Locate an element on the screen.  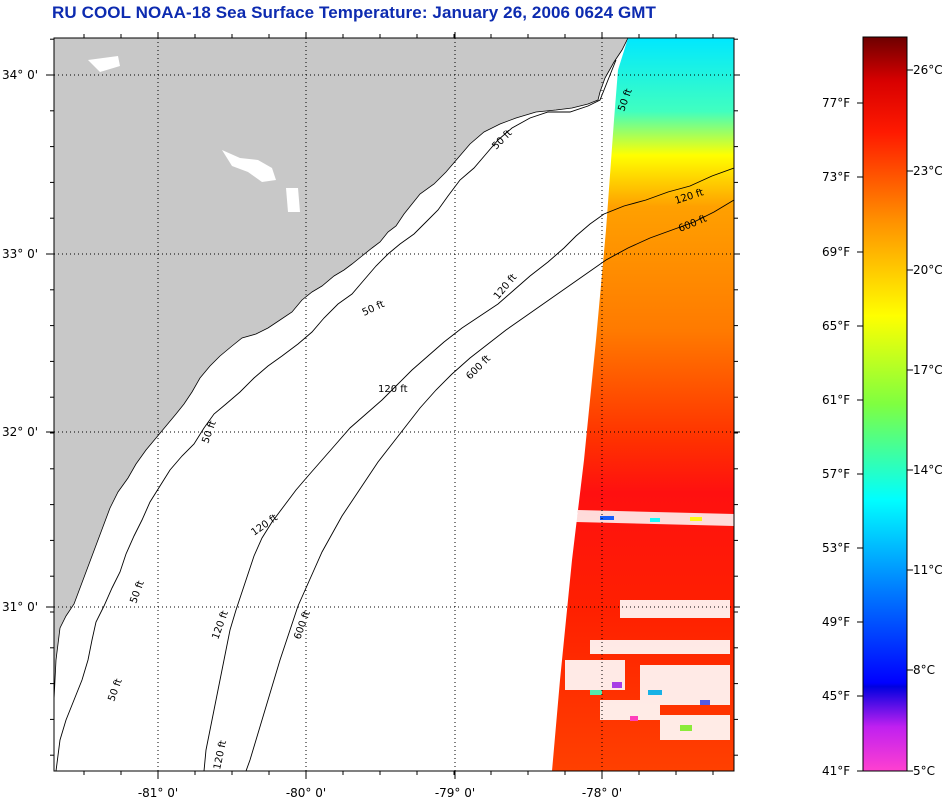
colorbar-fahrenheit-label: 53°F is located at coordinates (836, 548).